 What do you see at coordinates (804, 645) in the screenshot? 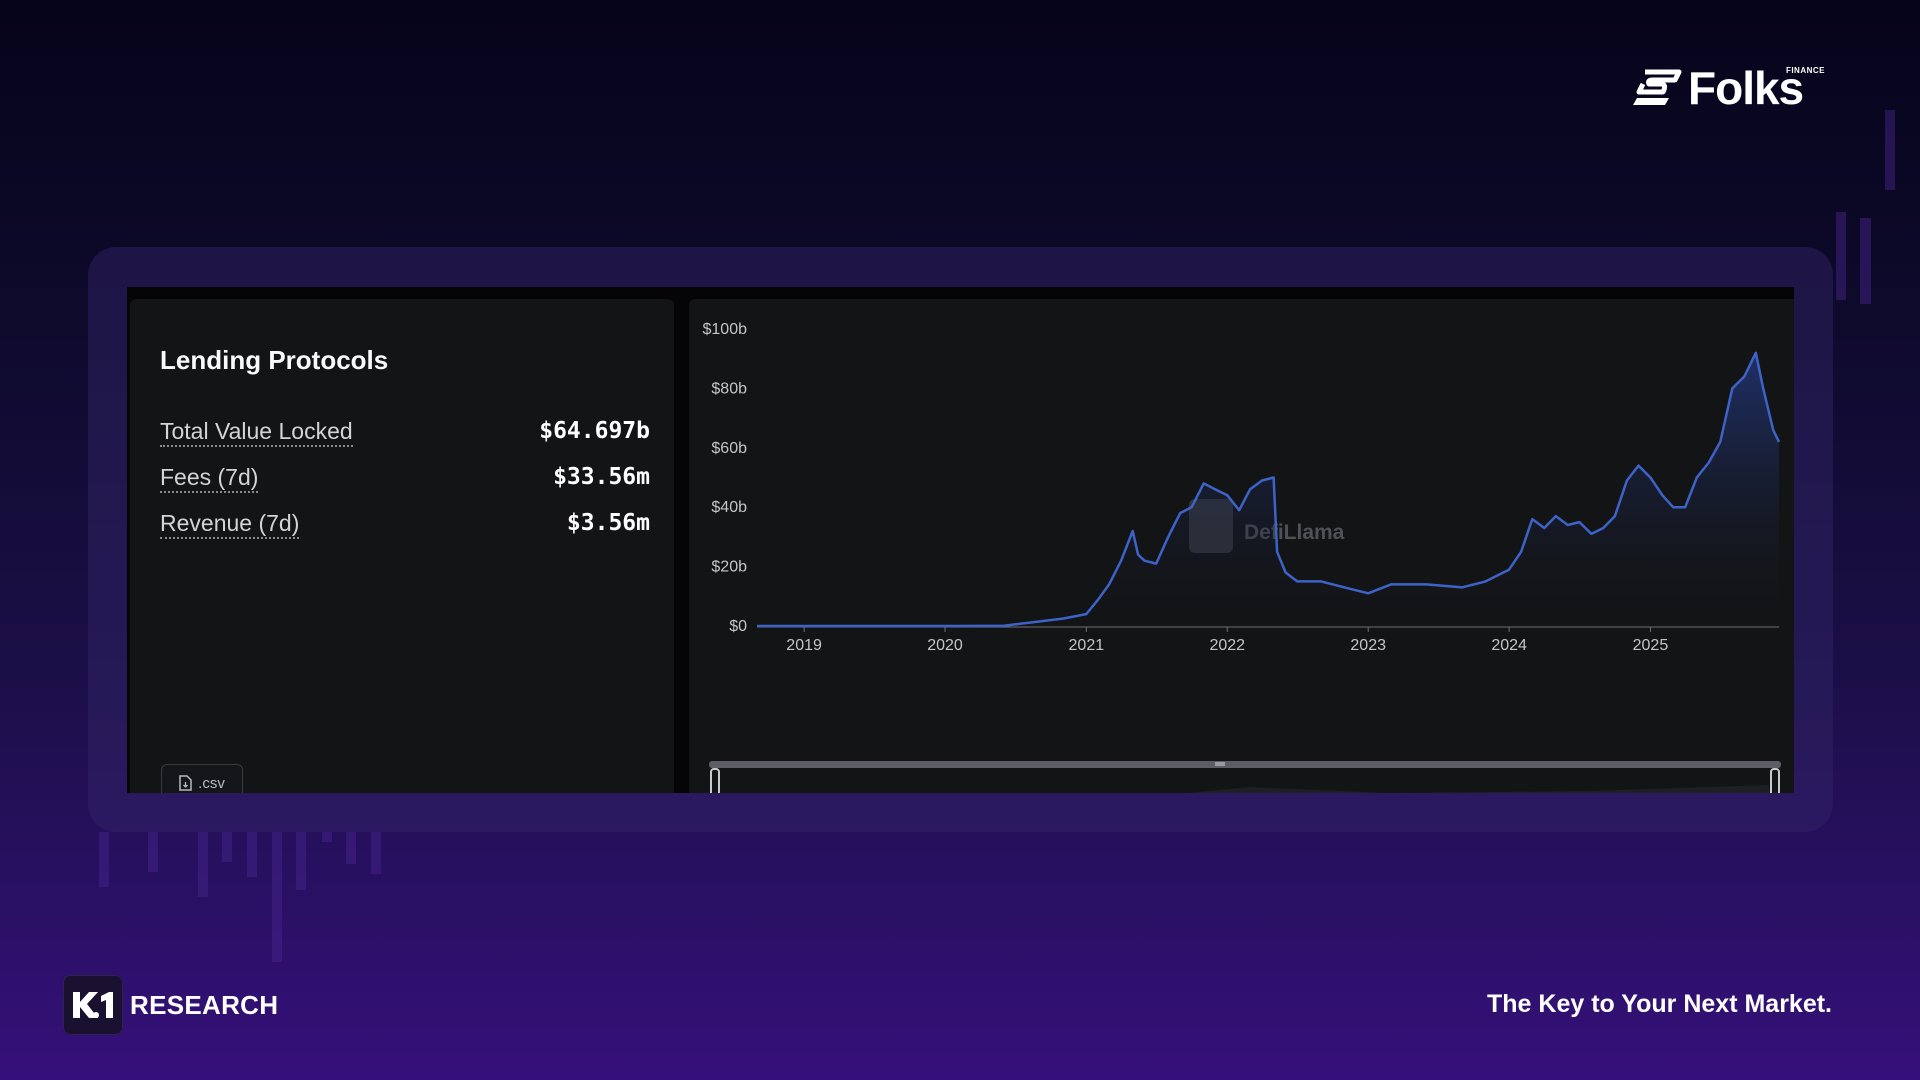
I see `x-tick-label: 2019` at bounding box center [804, 645].